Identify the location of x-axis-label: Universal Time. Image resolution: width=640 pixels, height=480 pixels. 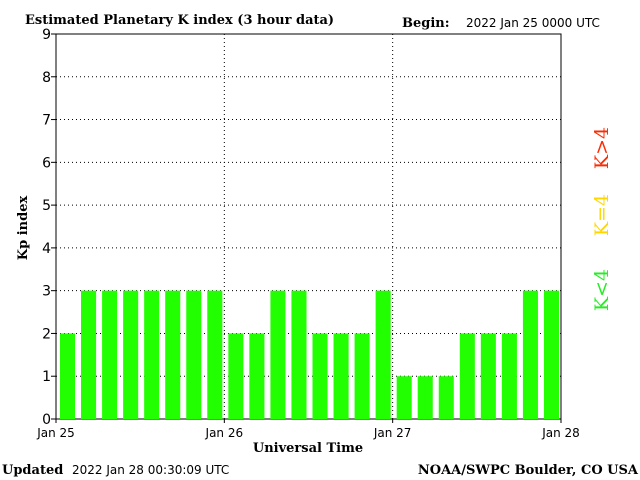
(308, 448).